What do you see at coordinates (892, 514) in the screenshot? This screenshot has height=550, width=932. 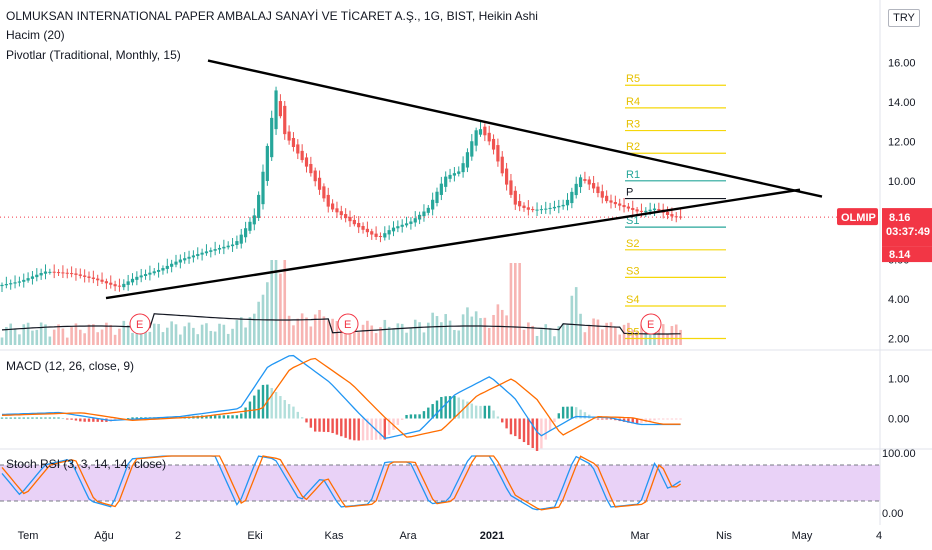 I see `rsi-axis-tick: 0.00` at bounding box center [892, 514].